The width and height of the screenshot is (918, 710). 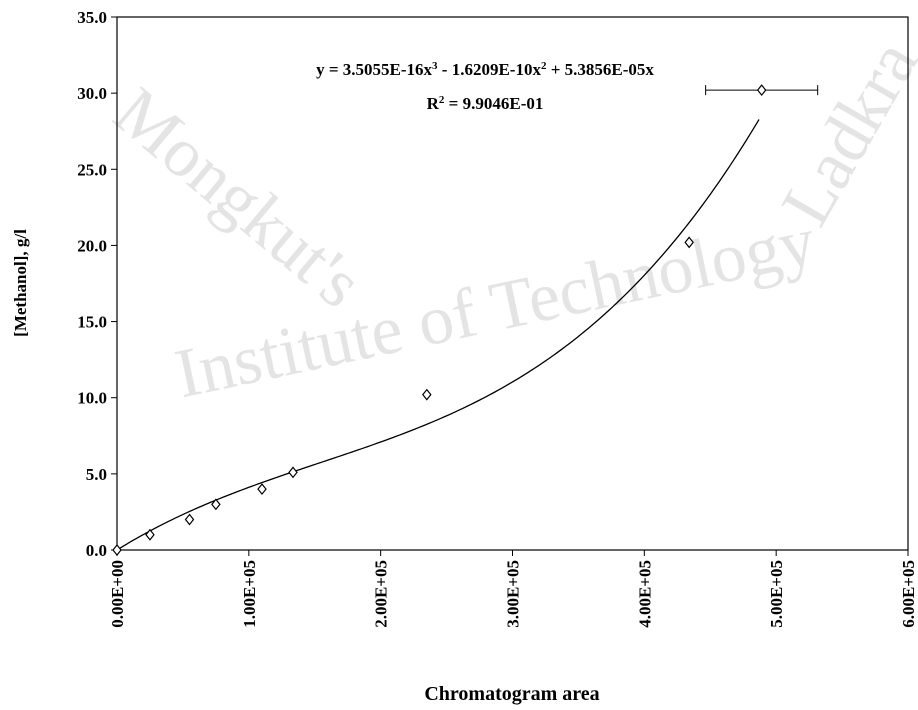 What do you see at coordinates (92, 17) in the screenshot?
I see `y-tick-label: 35.0` at bounding box center [92, 17].